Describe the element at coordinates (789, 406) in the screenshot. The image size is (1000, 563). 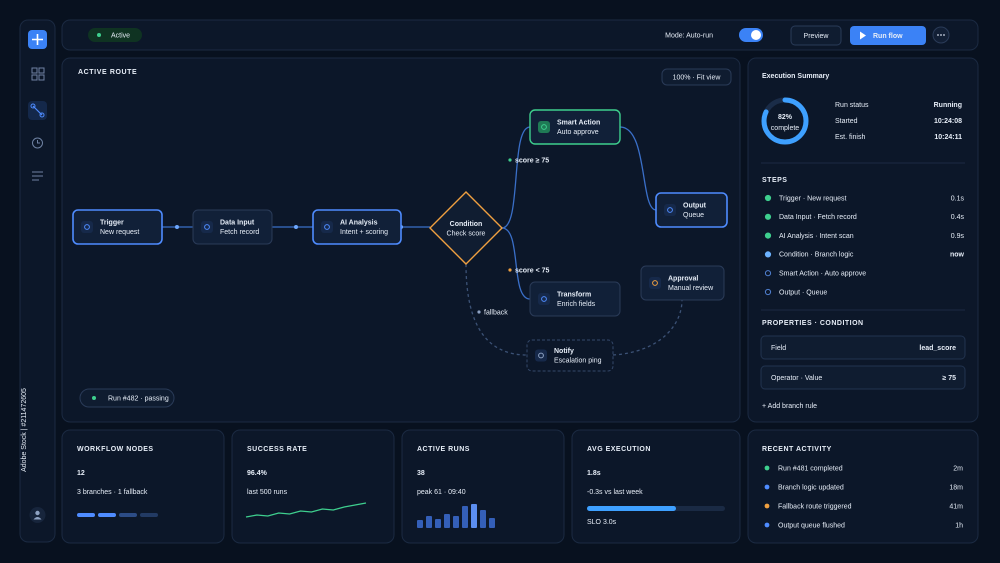
I see `add-rule: + Add branch rule` at that location.